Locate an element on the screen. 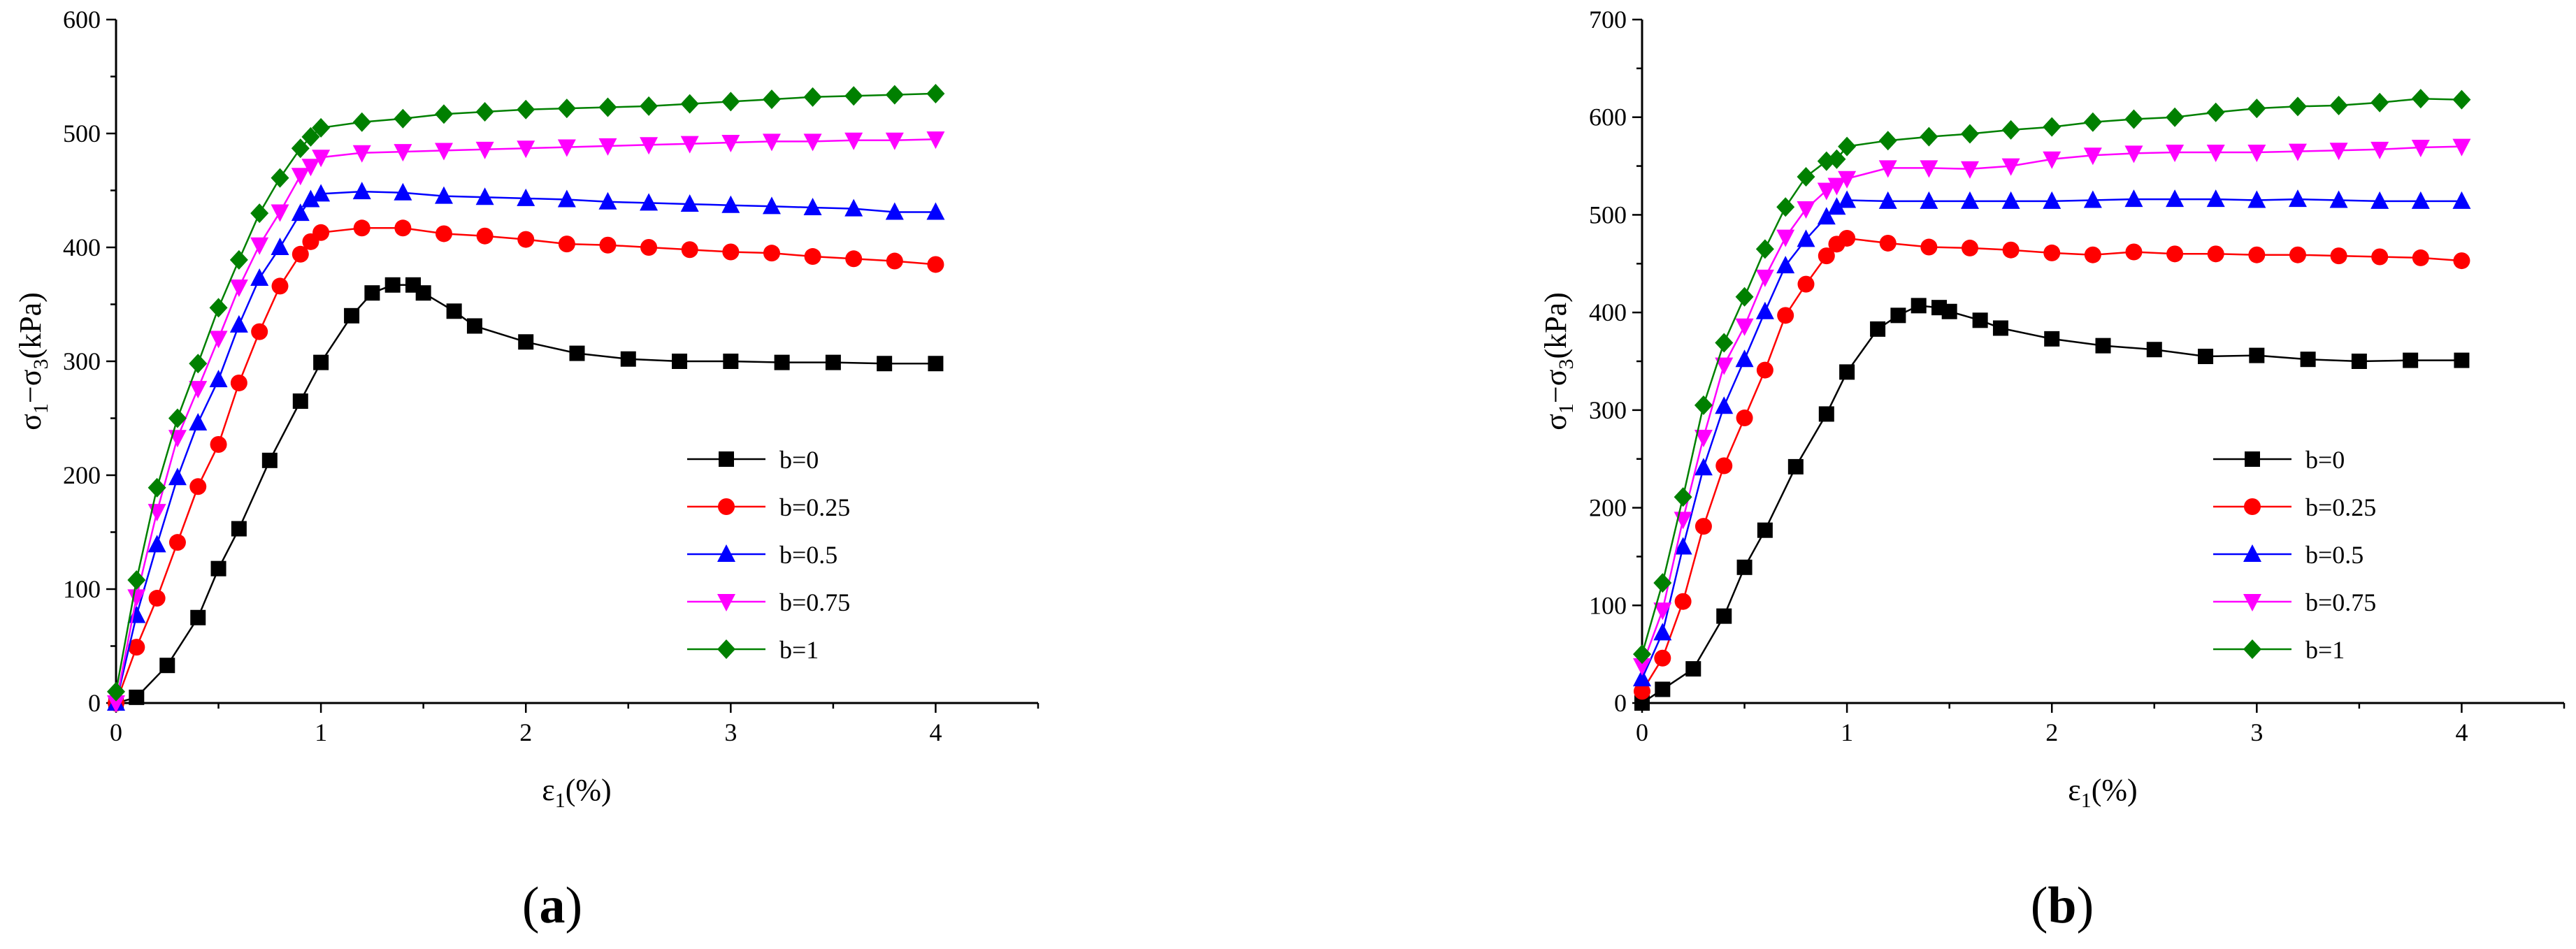 This screenshot has height=949, width=2576. panel-label-close: ) is located at coordinates (574, 905).